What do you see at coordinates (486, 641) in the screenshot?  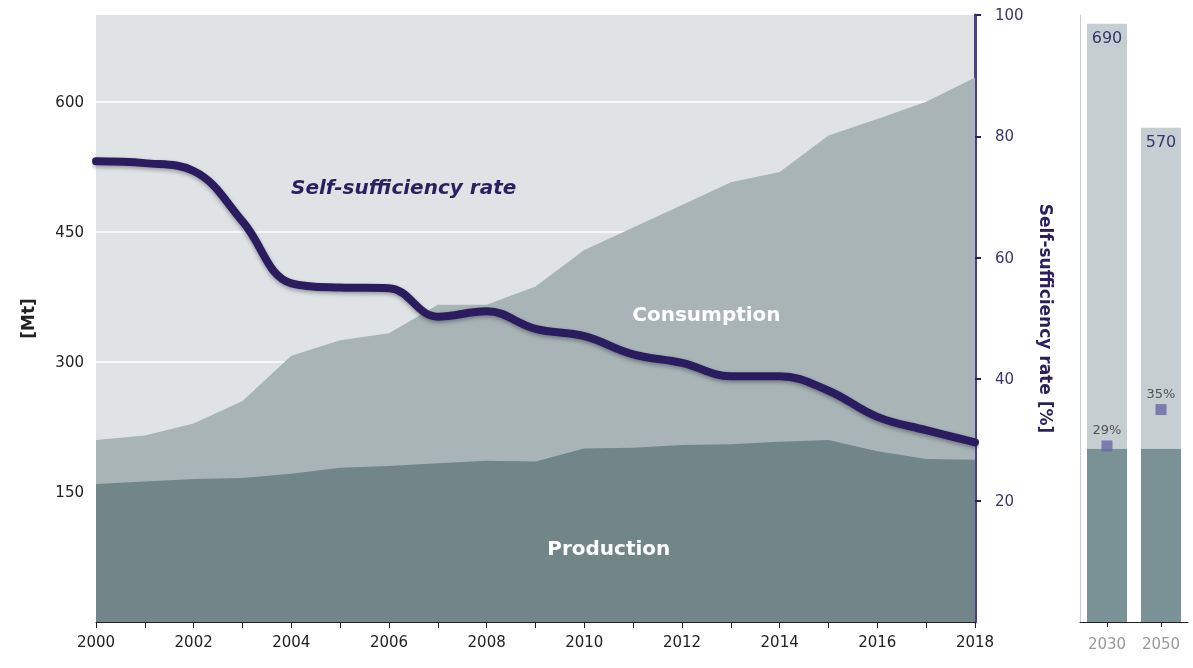 I see `x-tick-label: 2008` at bounding box center [486, 641].